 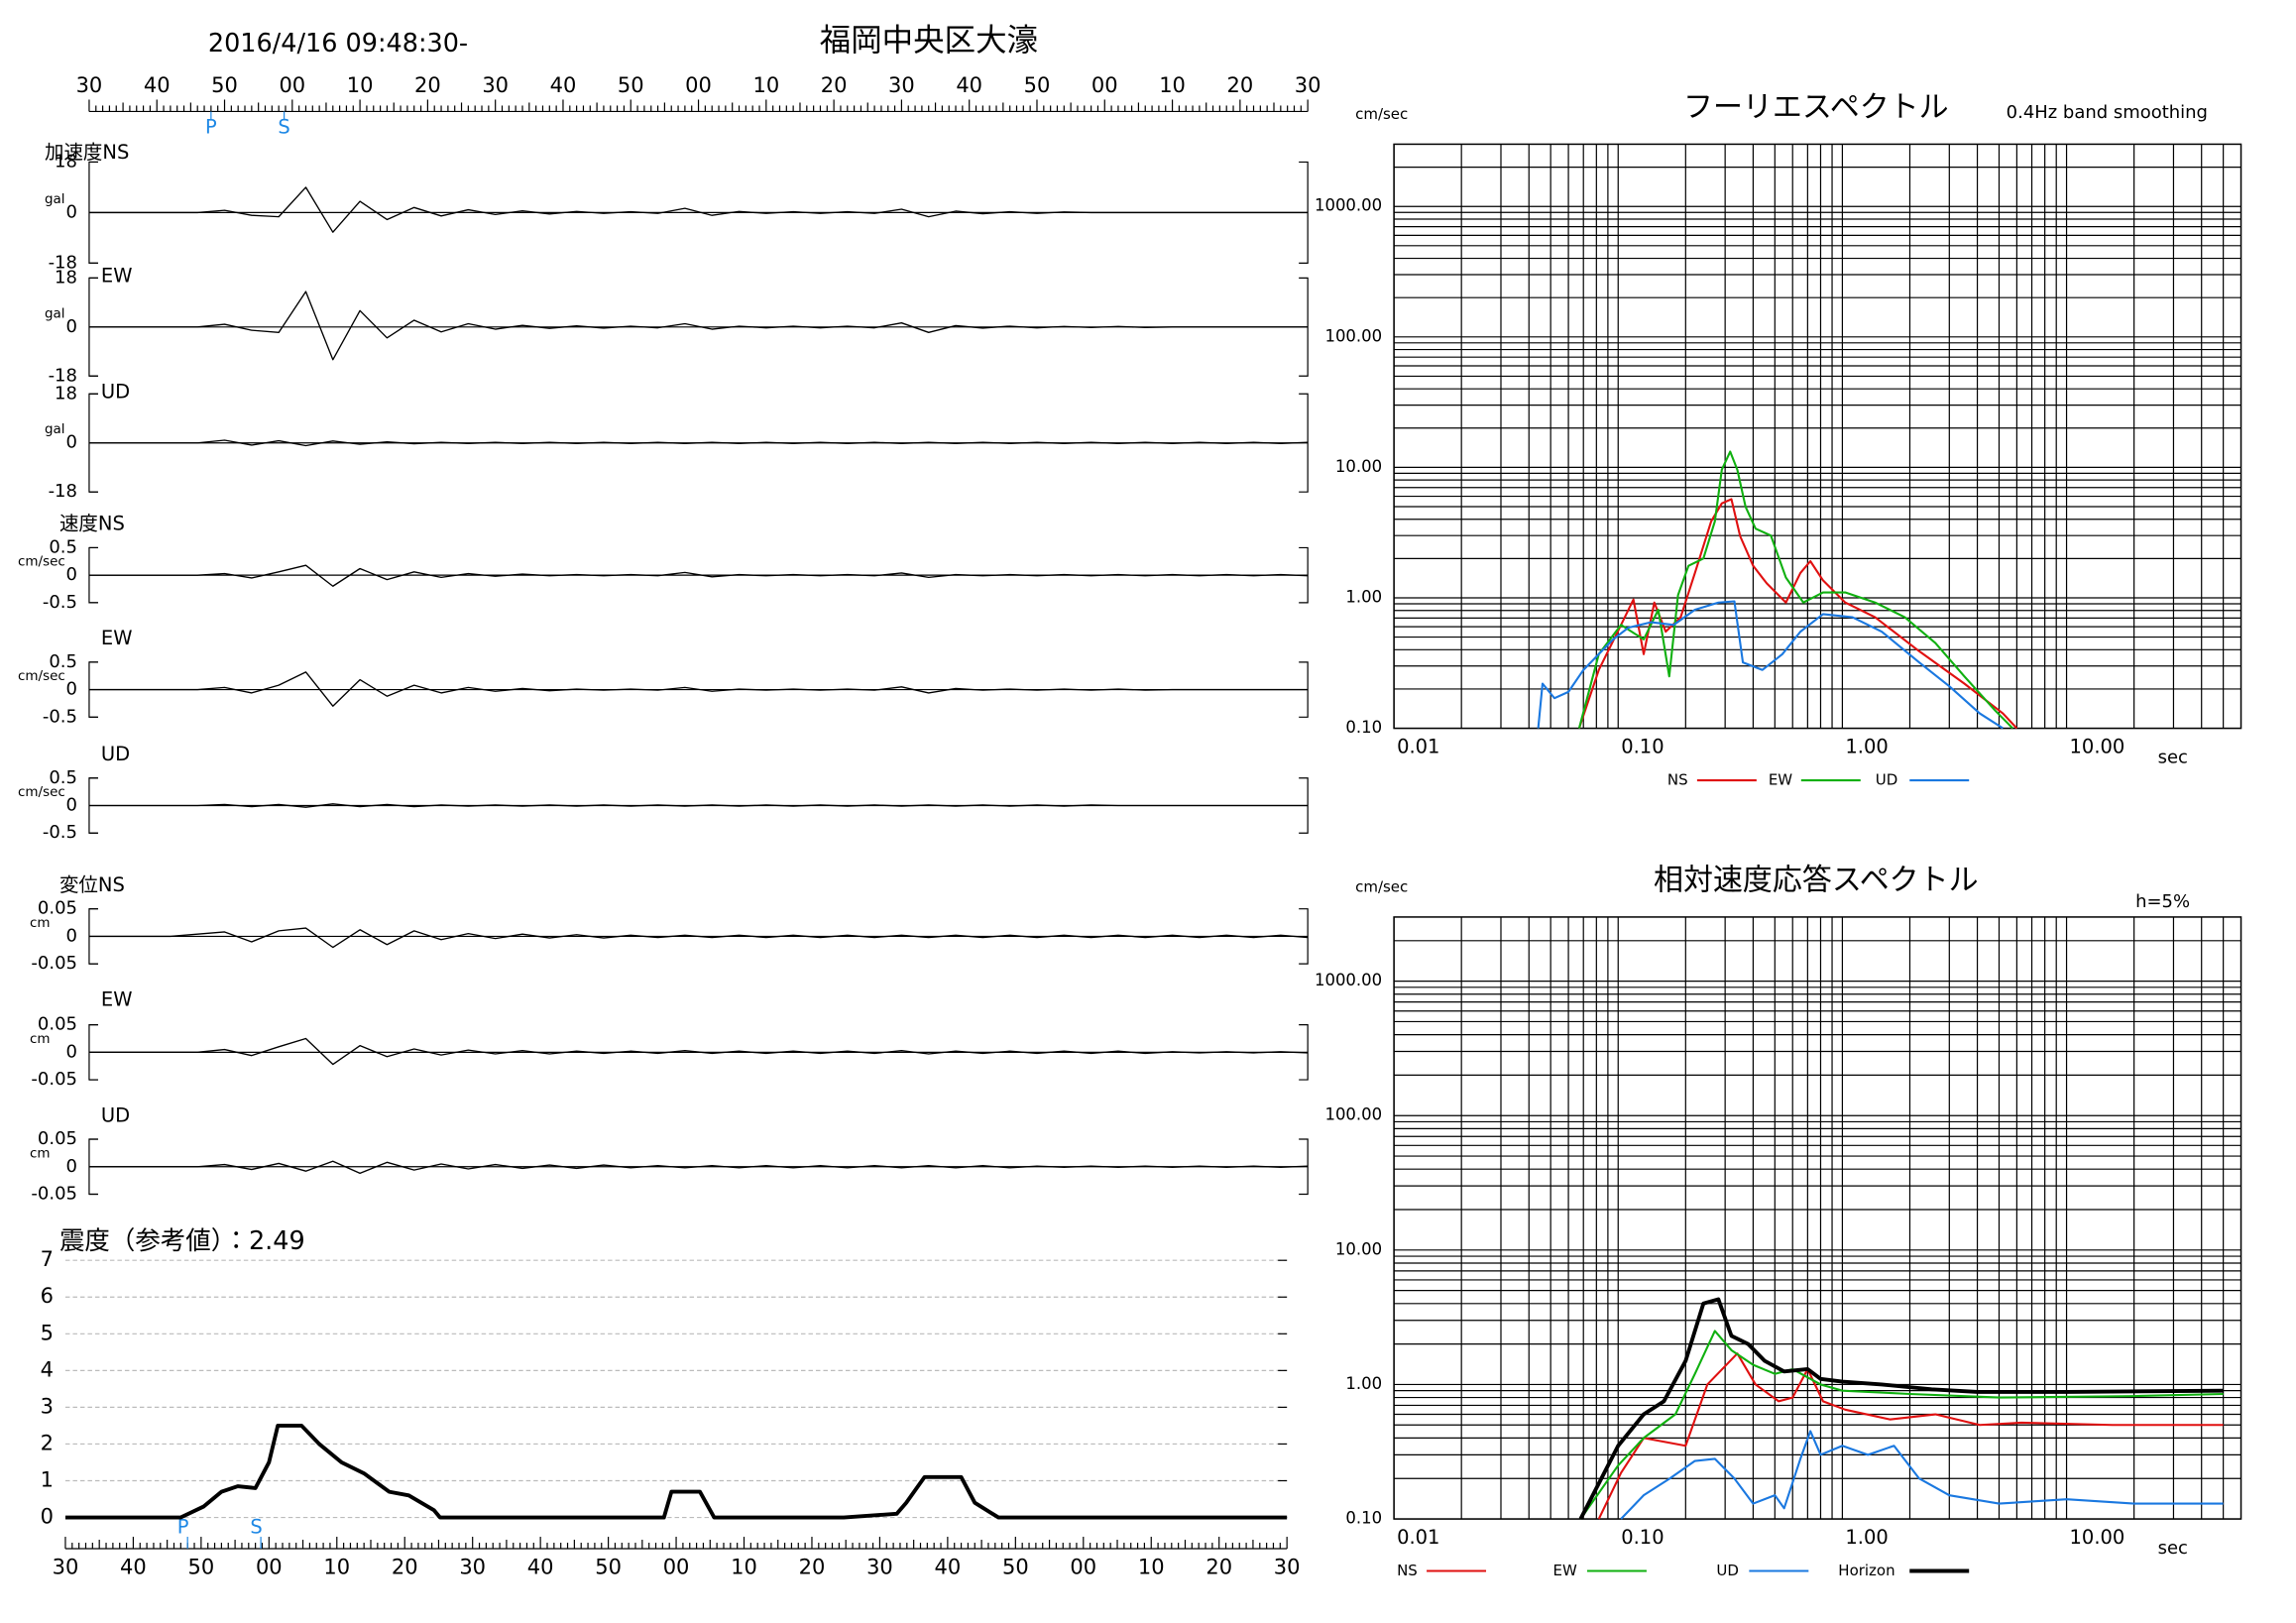 I want to click on plot-frame, so click(x=1817, y=1218).